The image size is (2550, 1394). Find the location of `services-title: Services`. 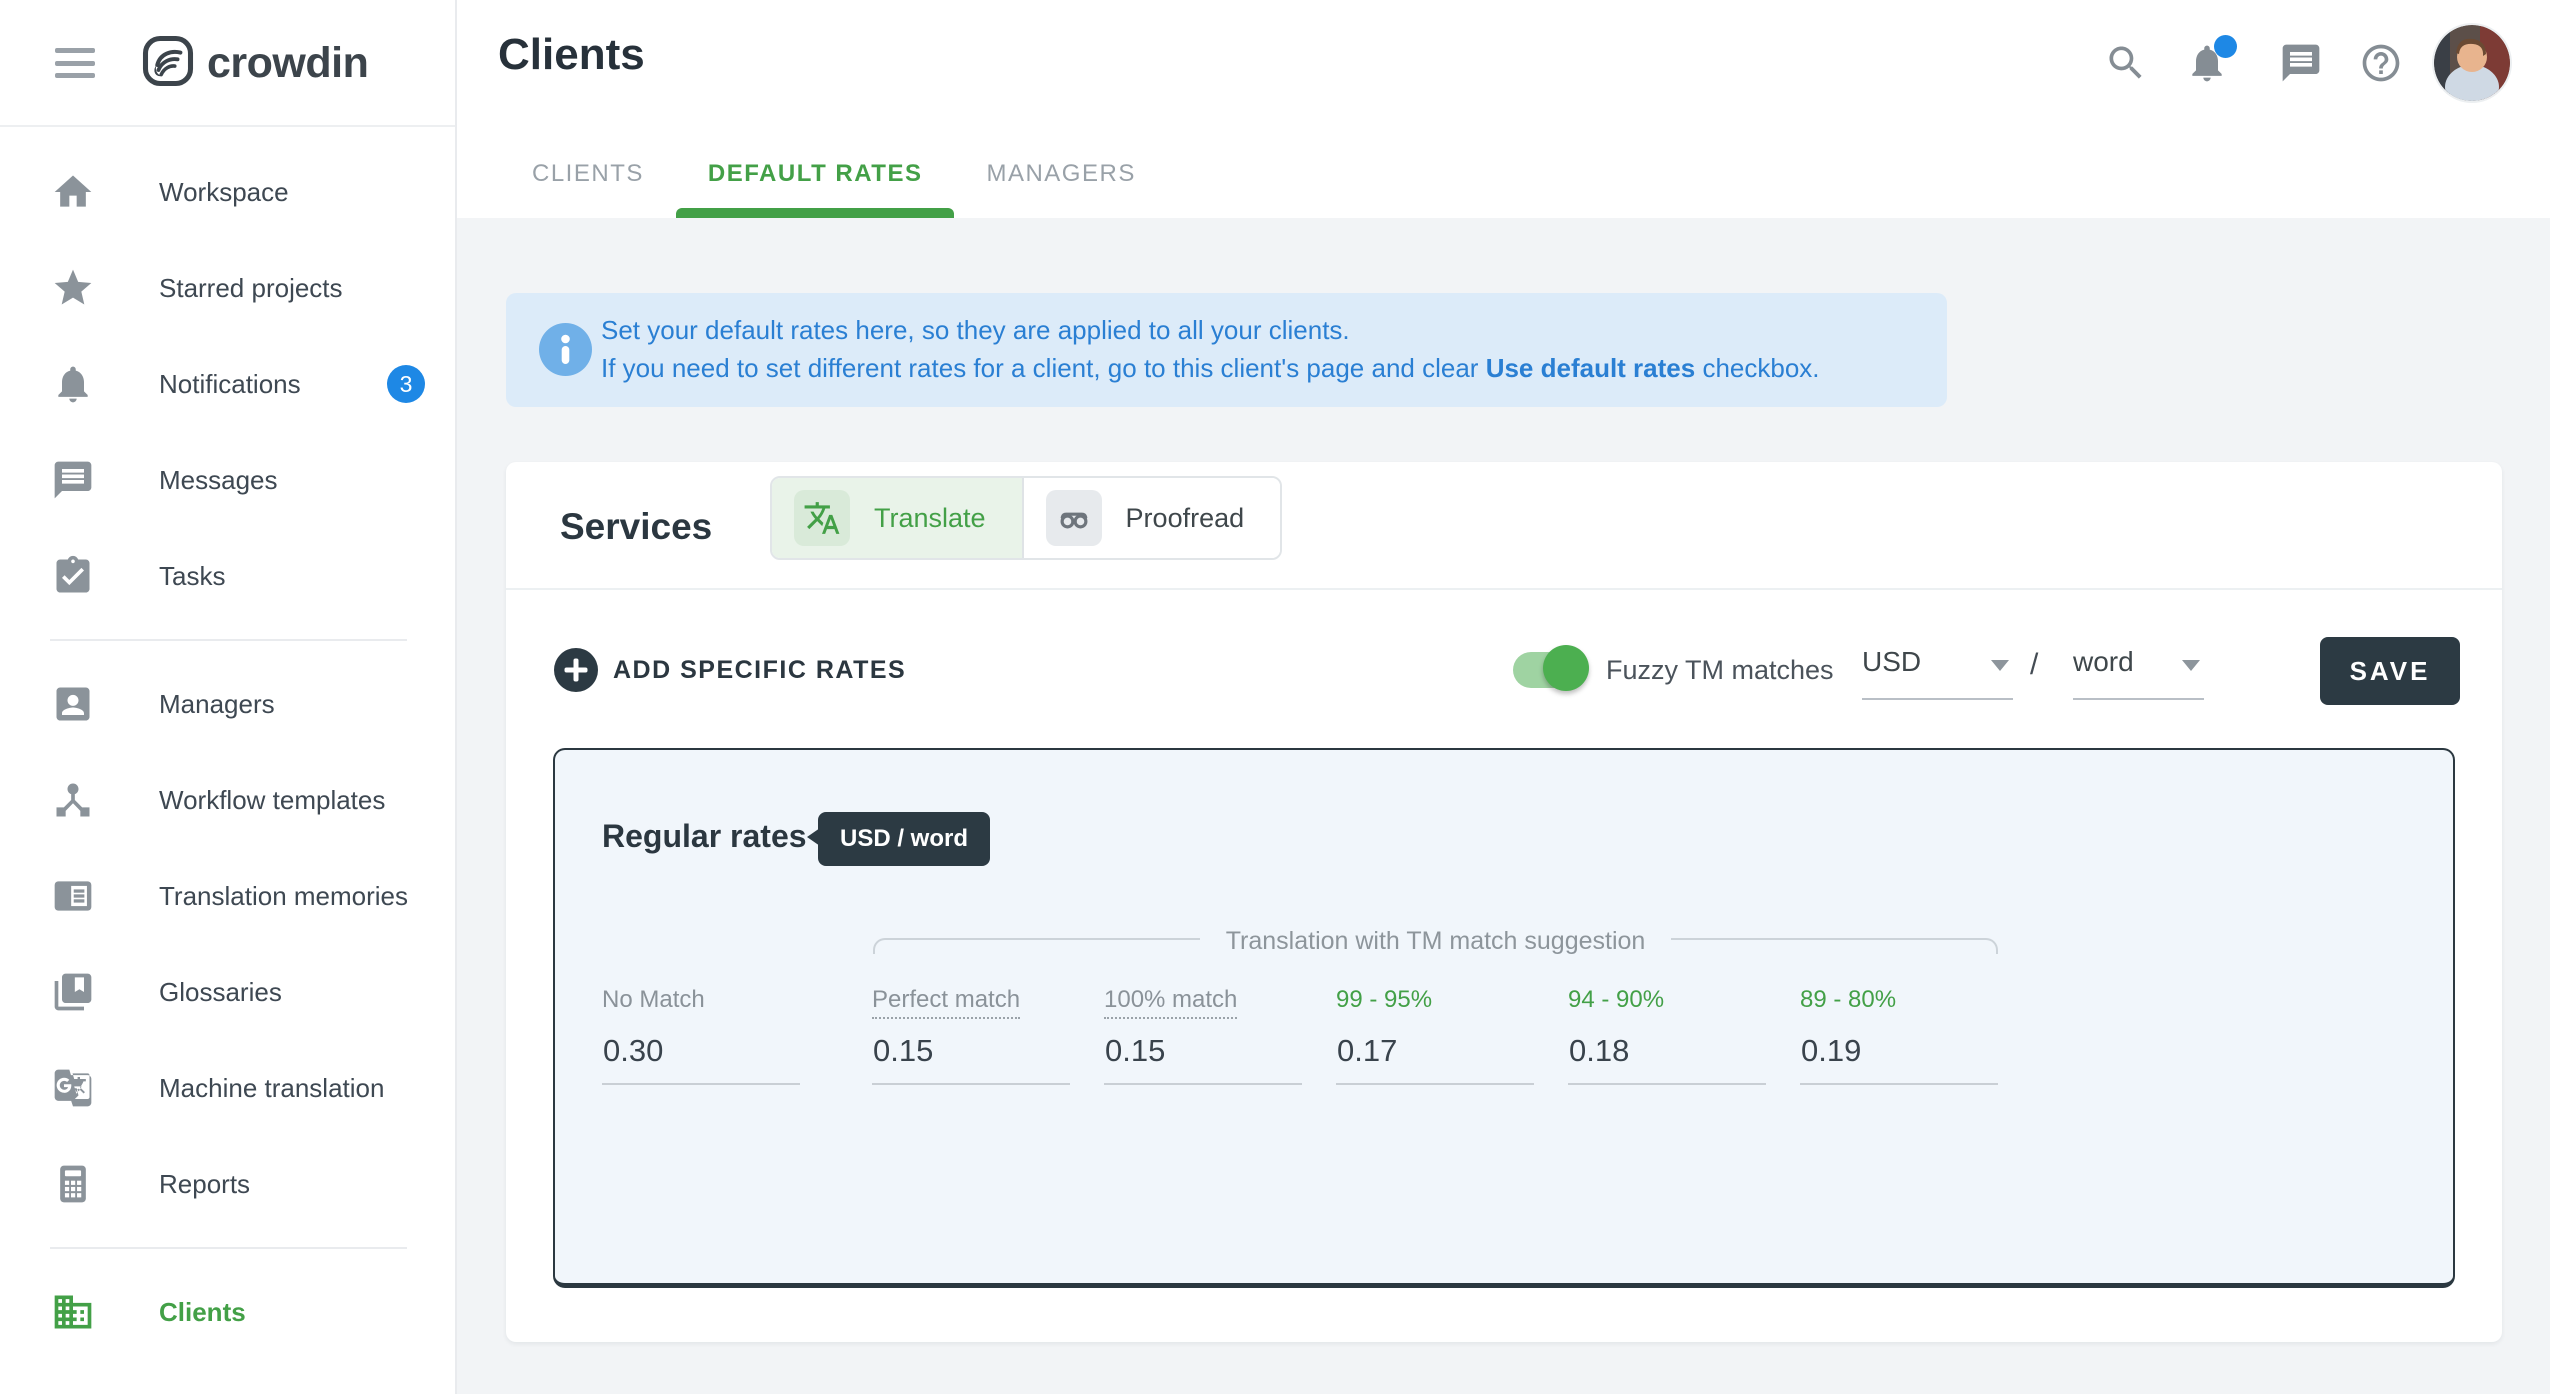

services-title: Services is located at coordinates (636, 526).